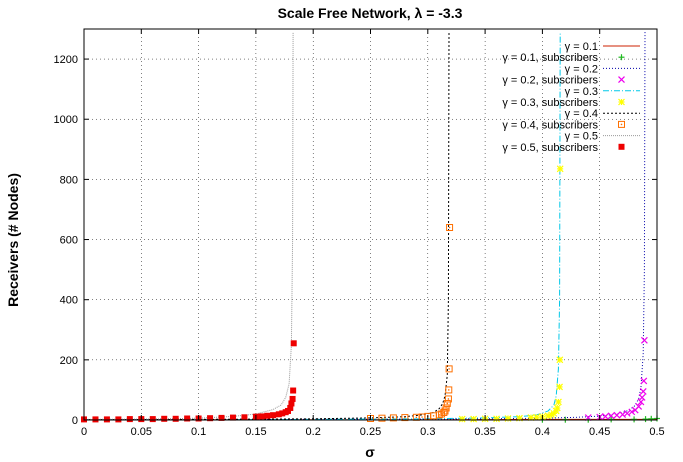 This screenshot has width=683, height=462. What do you see at coordinates (66, 120) in the screenshot?
I see `y-tick-label: 1000` at bounding box center [66, 120].